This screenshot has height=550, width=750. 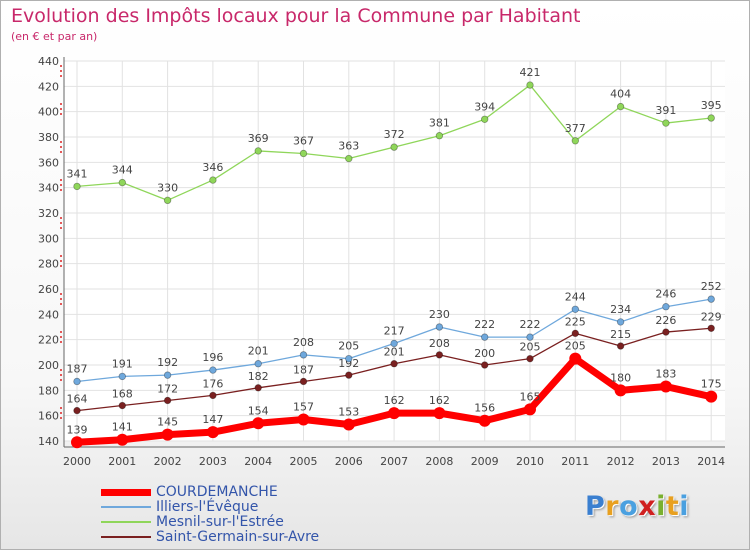 I want to click on data-label: 175, so click(x=711, y=384).